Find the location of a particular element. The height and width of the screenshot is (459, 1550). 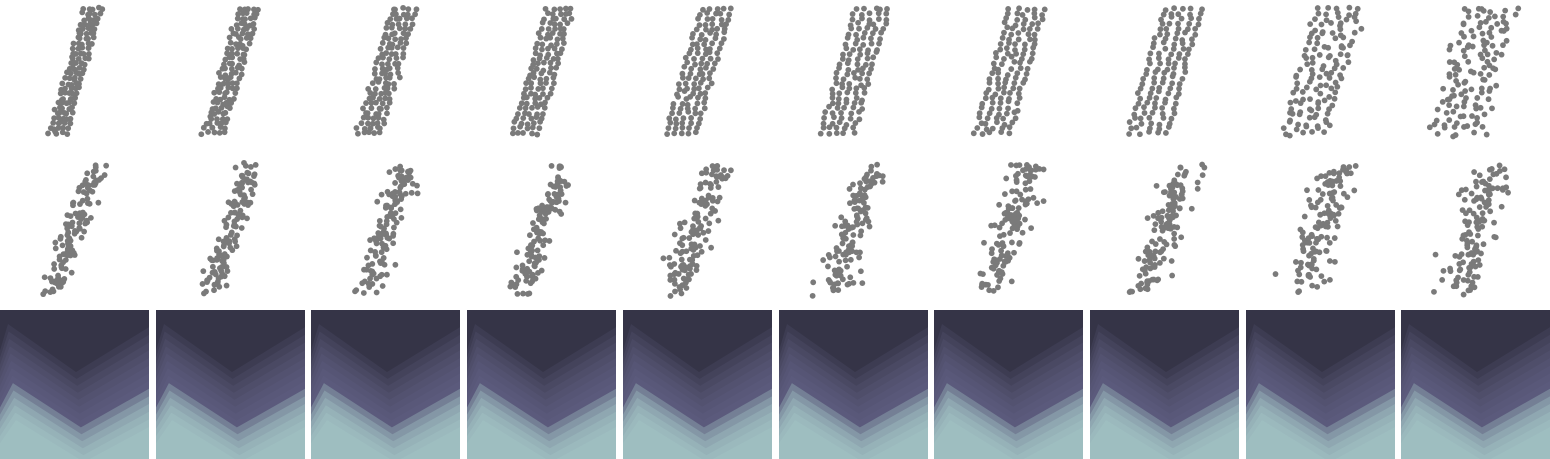

grid-point-panel is located at coordinates (698, 70).